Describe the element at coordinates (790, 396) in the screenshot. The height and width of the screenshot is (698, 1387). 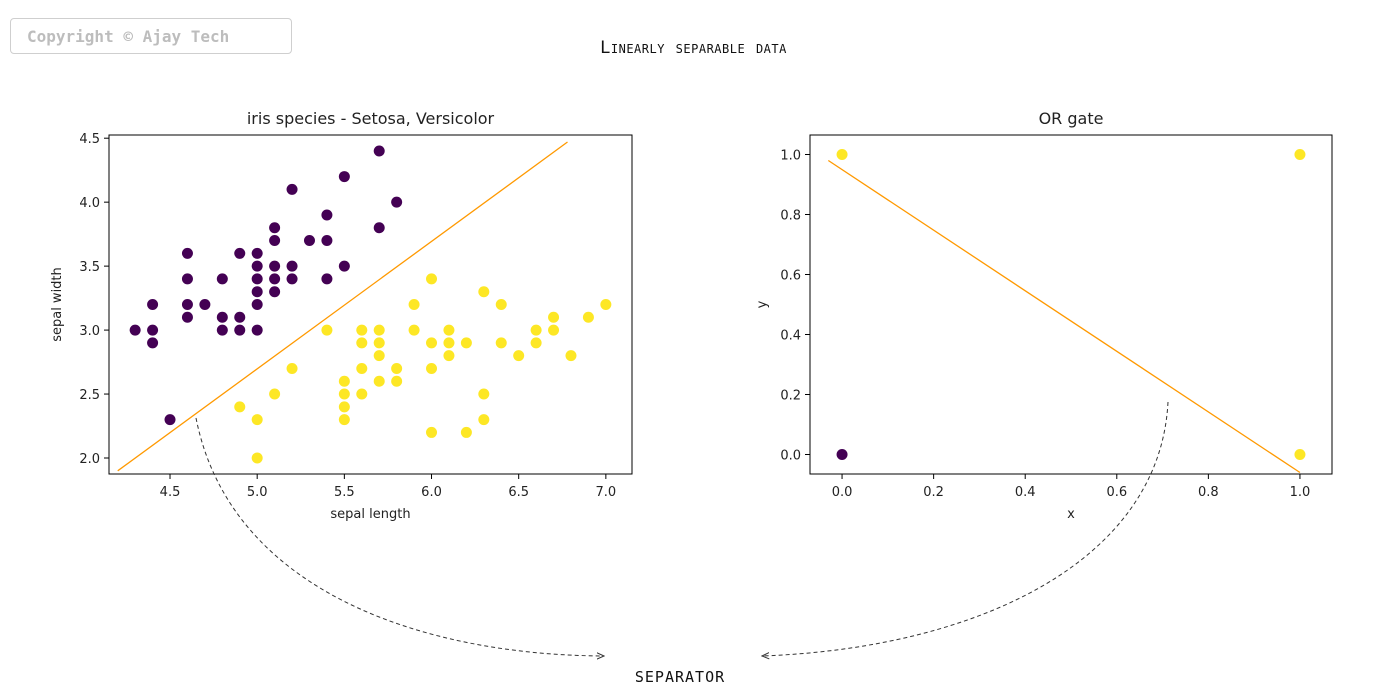
I see `y-tick-label: 0.2` at that location.